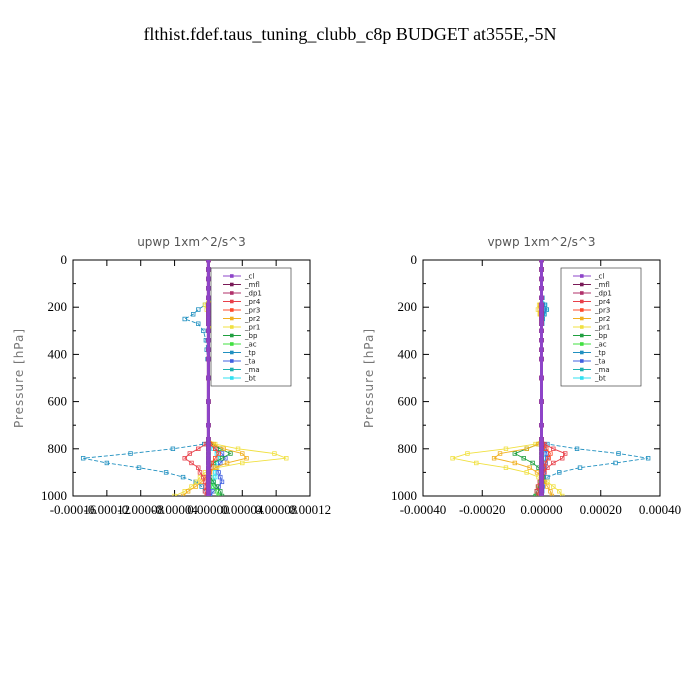 This screenshot has width=700, height=700. What do you see at coordinates (408, 401) in the screenshot?
I see `y-tick-label: 600` at bounding box center [408, 401].